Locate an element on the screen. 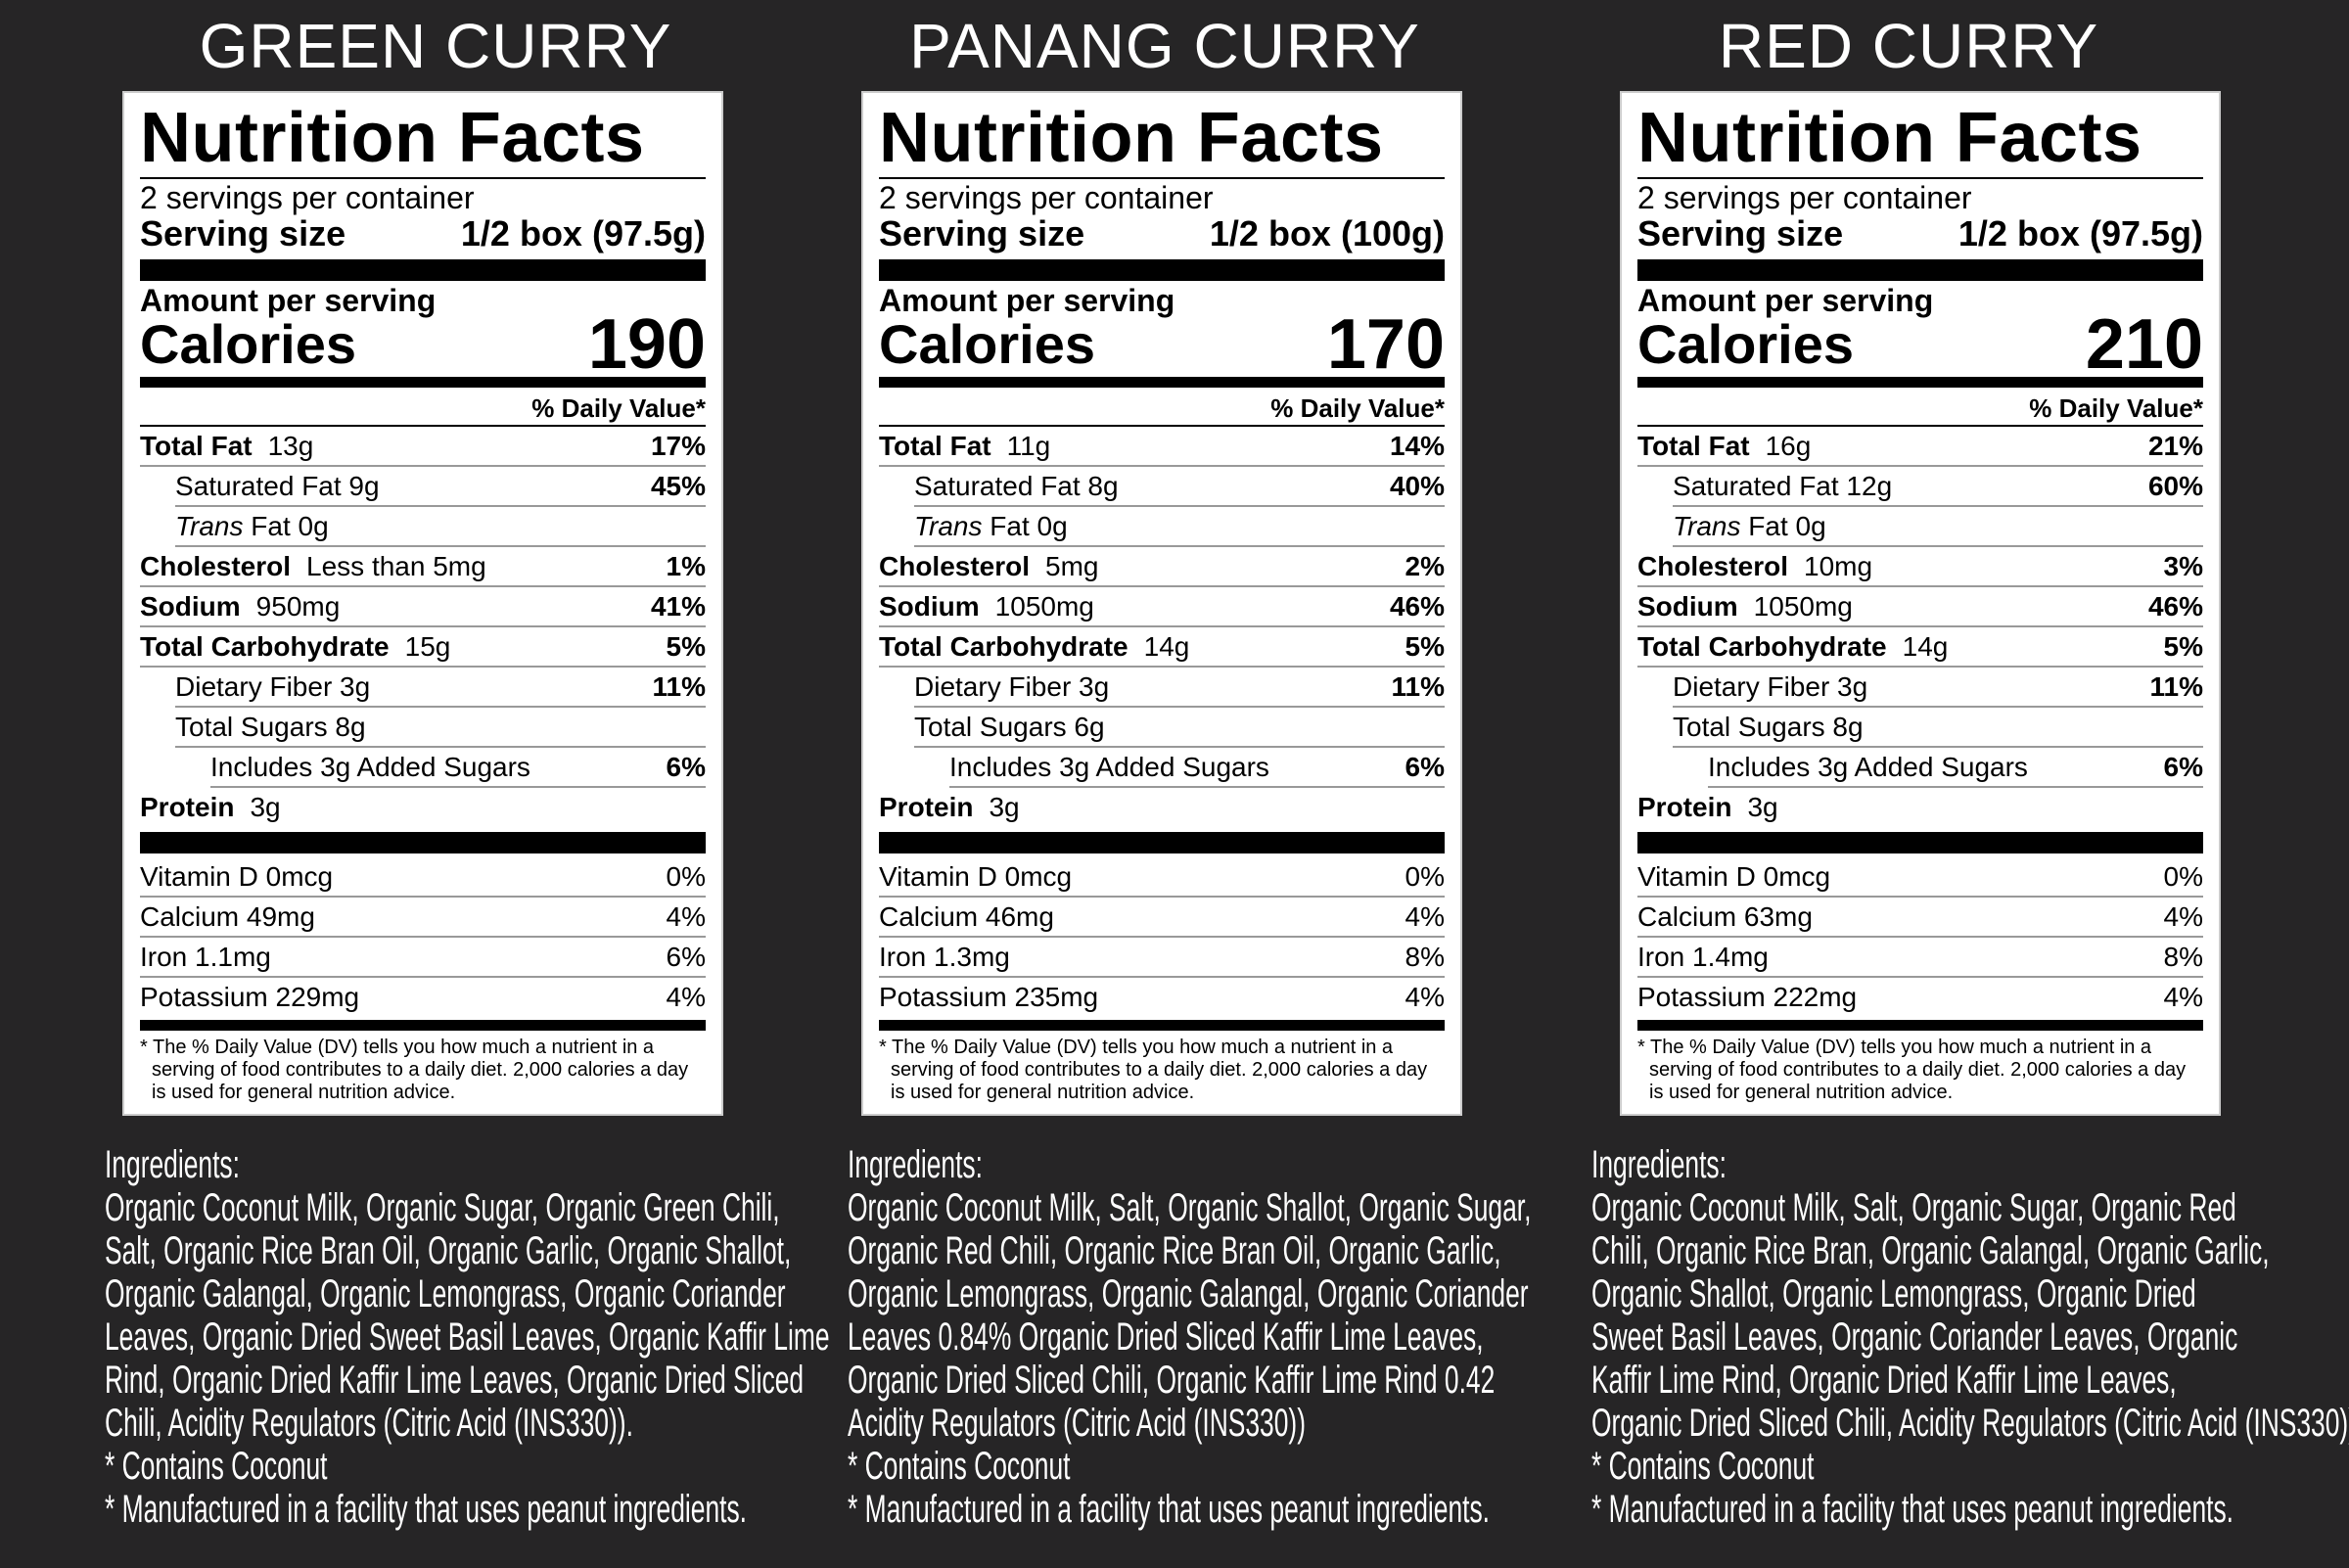 Image resolution: width=2349 pixels, height=1568 pixels. nutrient-amount: 5mg is located at coordinates (1072, 566).